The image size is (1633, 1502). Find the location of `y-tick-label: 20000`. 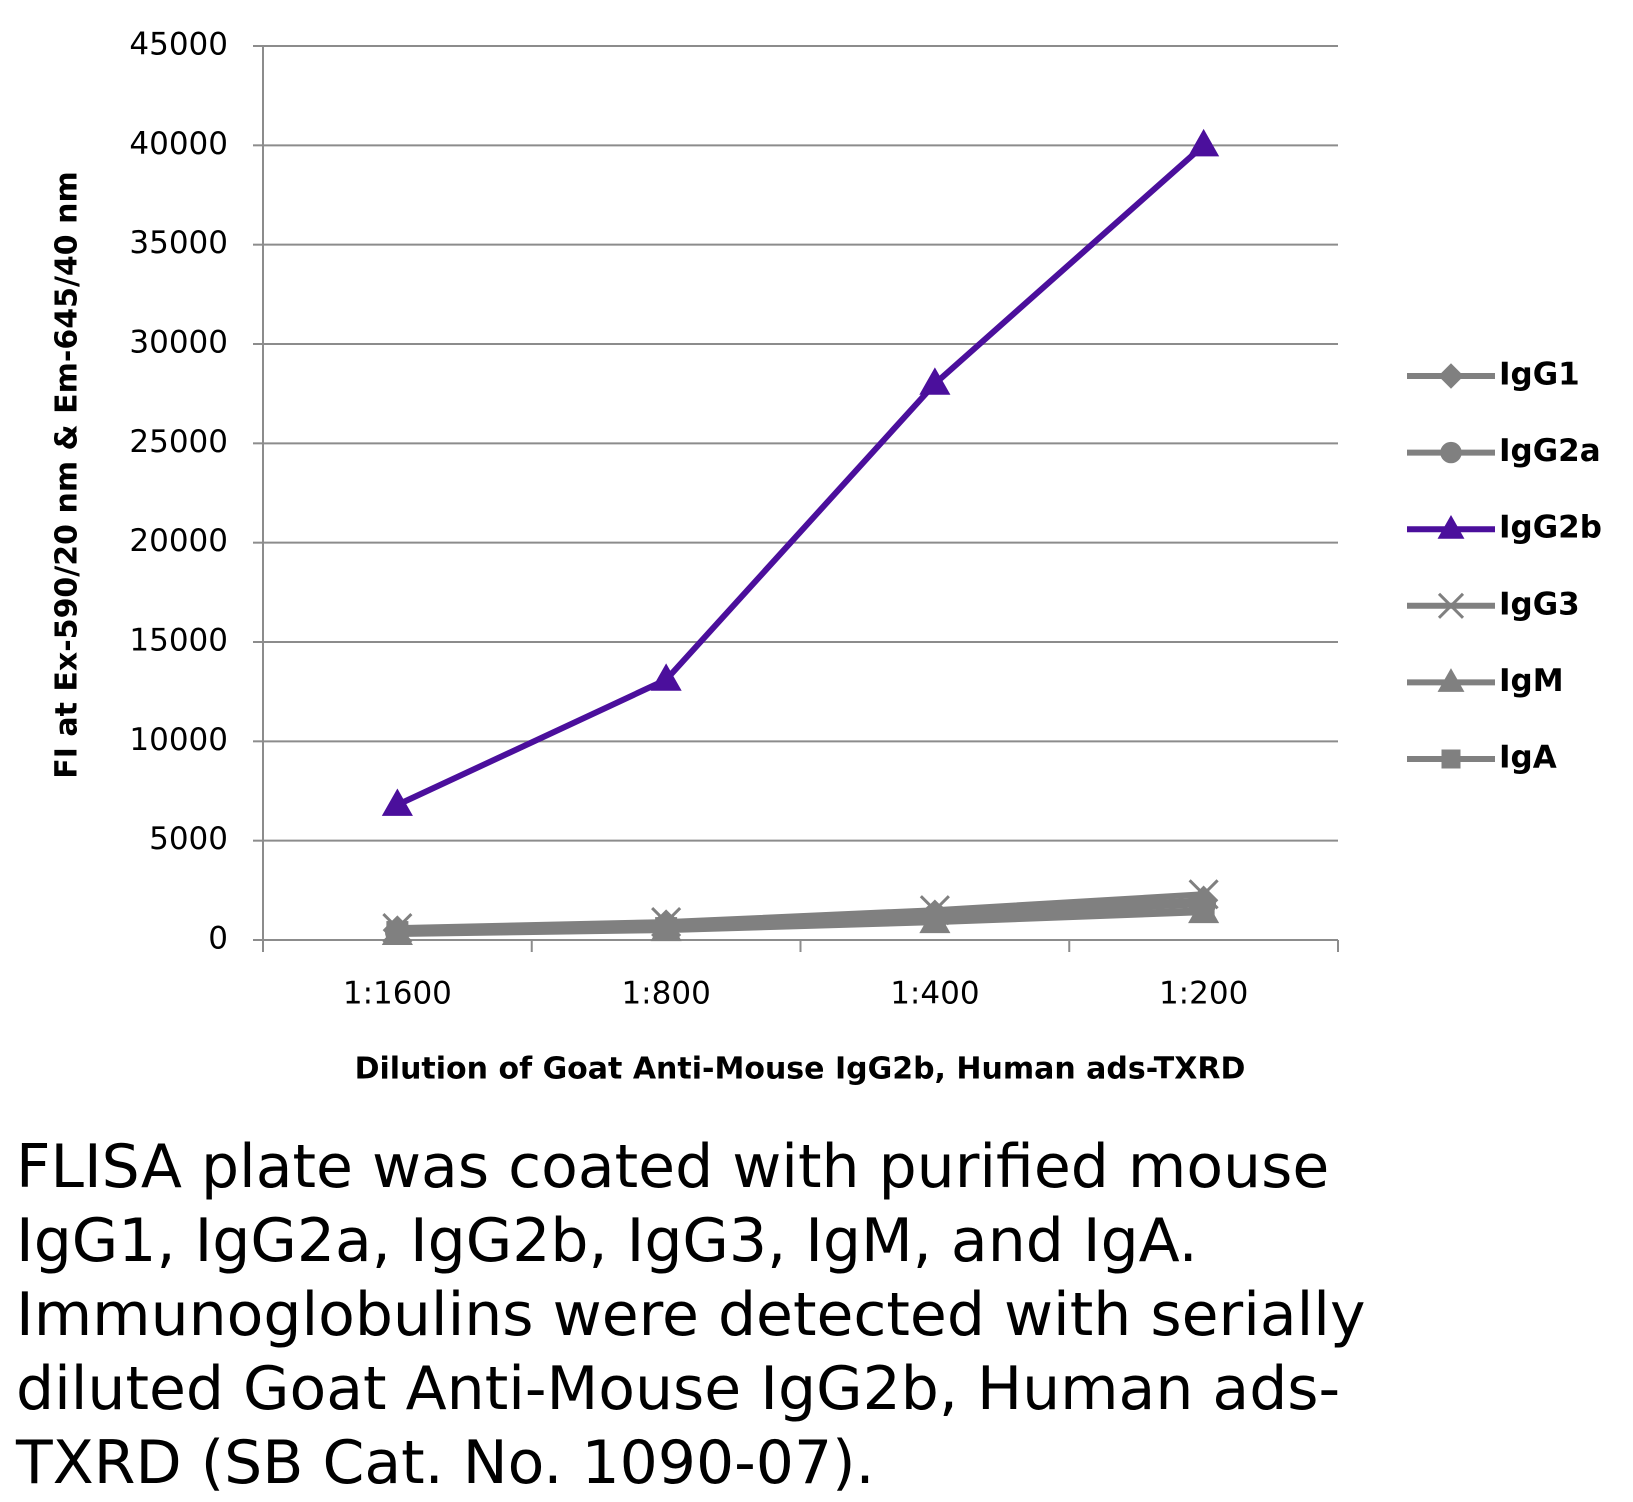

y-tick-label: 20000 is located at coordinates (178, 541).